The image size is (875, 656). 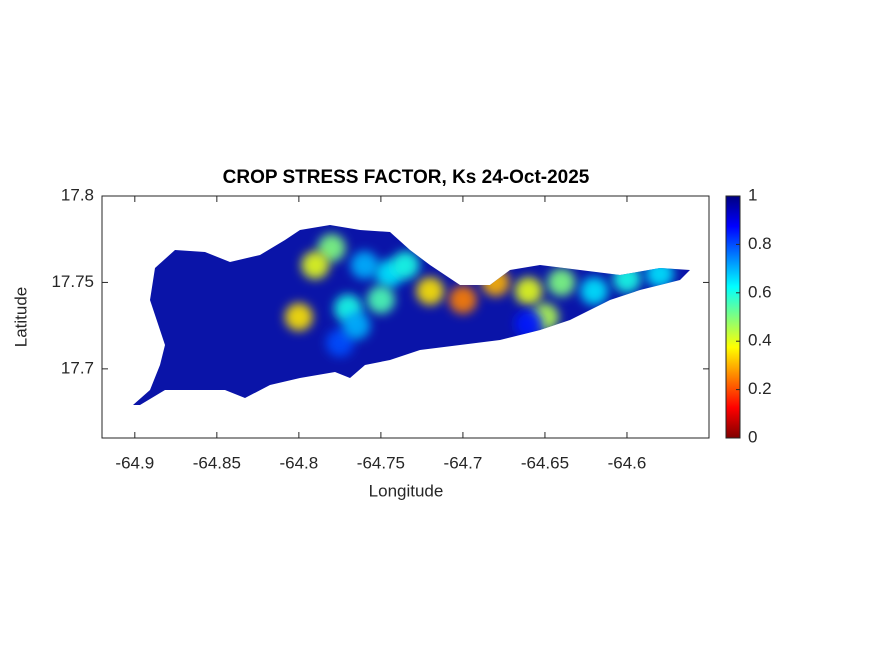 What do you see at coordinates (406, 177) in the screenshot?
I see `chart-title: CROP STRESS FACTOR, Ks 24-Oct-2025` at bounding box center [406, 177].